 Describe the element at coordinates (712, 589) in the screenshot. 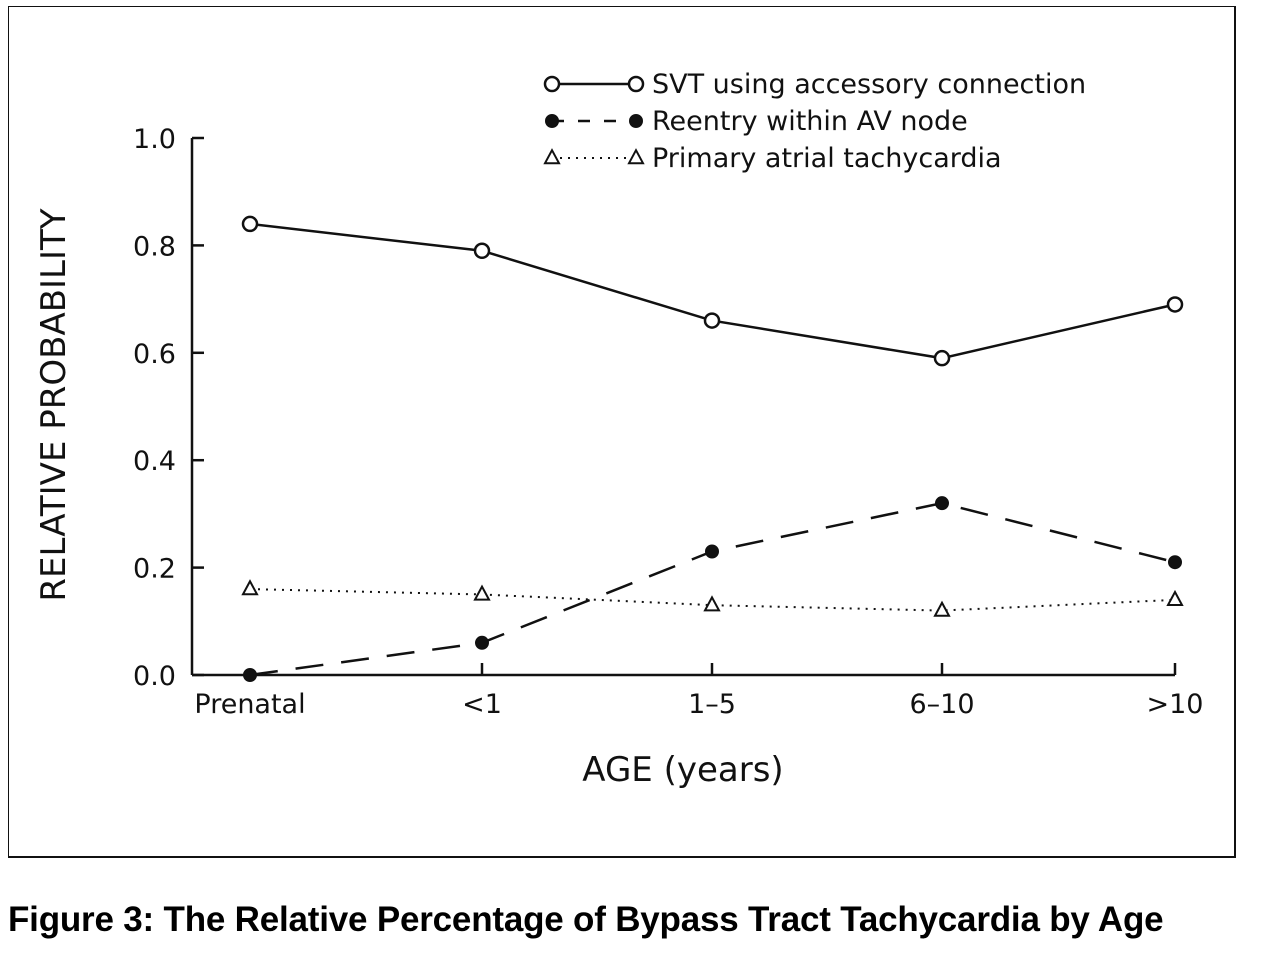

I see `series-line-dashed` at that location.